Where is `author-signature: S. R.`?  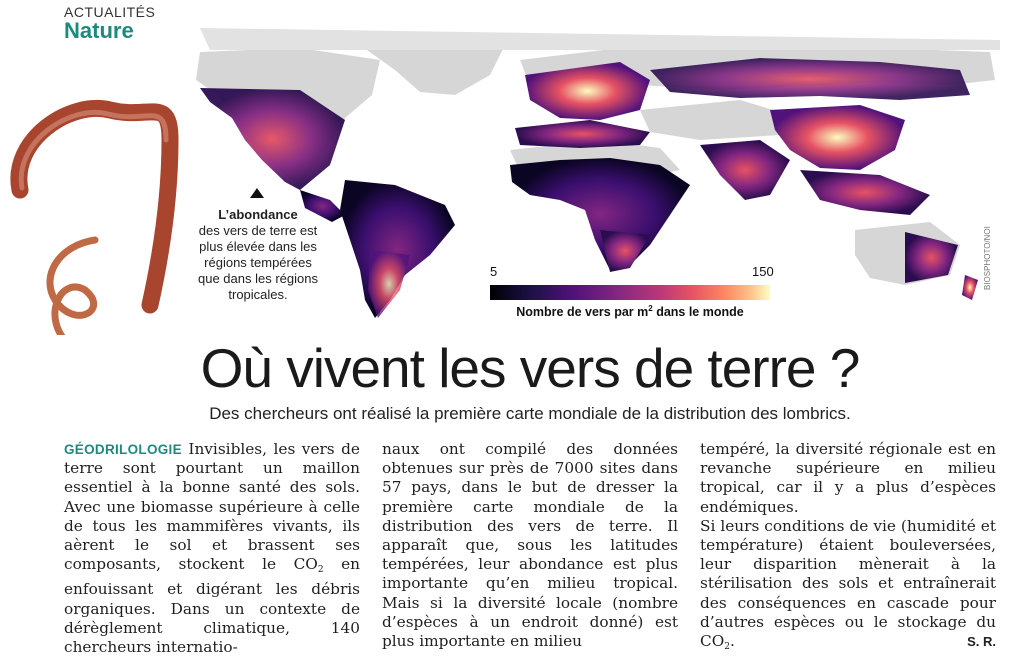
author-signature: S. R. is located at coordinates (981, 642).